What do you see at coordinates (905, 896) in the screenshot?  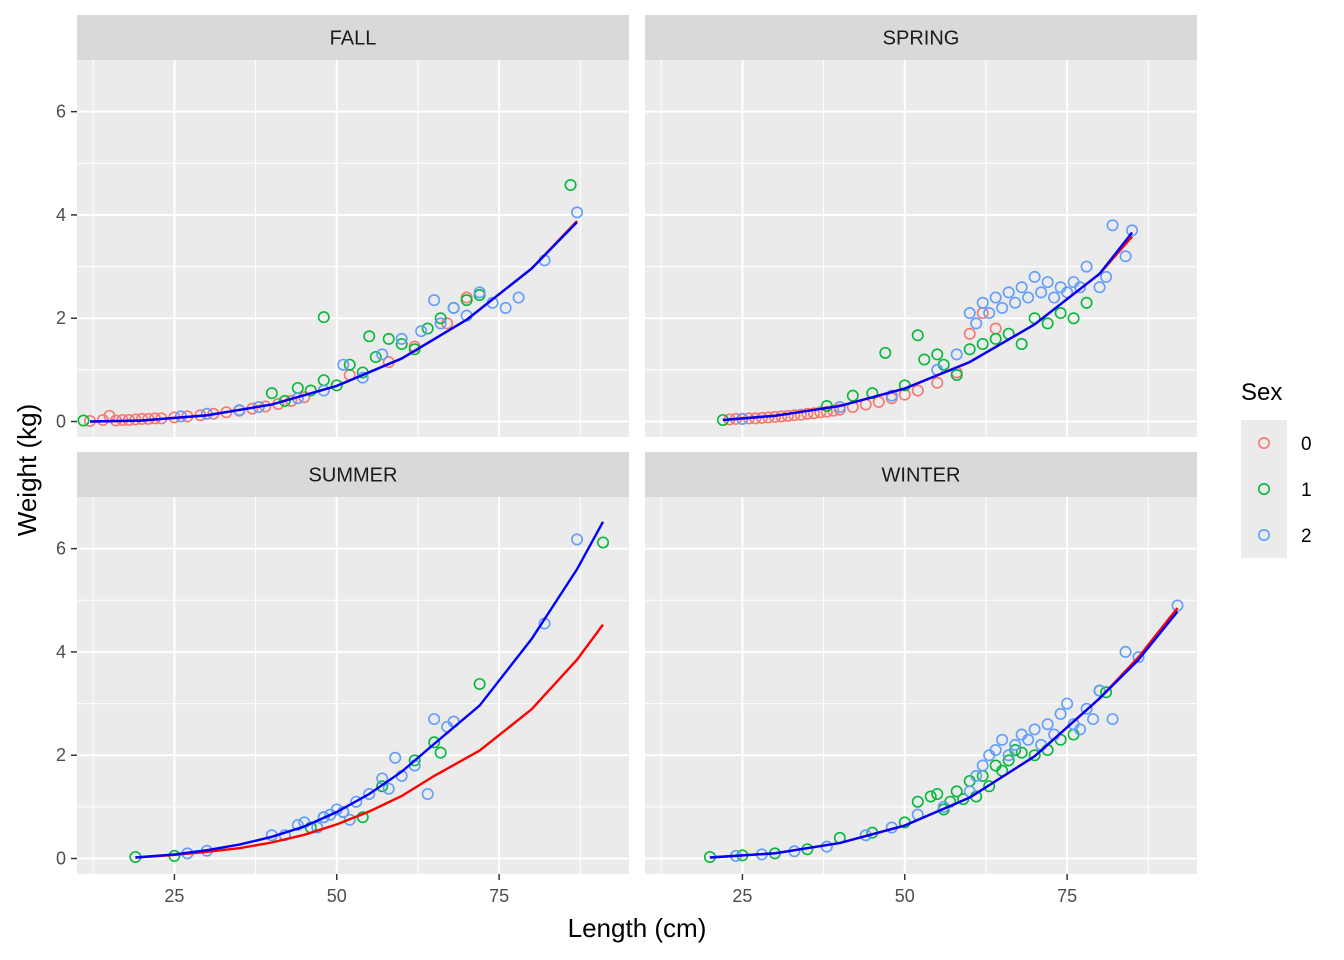 I see `x-tick-label: 50` at bounding box center [905, 896].